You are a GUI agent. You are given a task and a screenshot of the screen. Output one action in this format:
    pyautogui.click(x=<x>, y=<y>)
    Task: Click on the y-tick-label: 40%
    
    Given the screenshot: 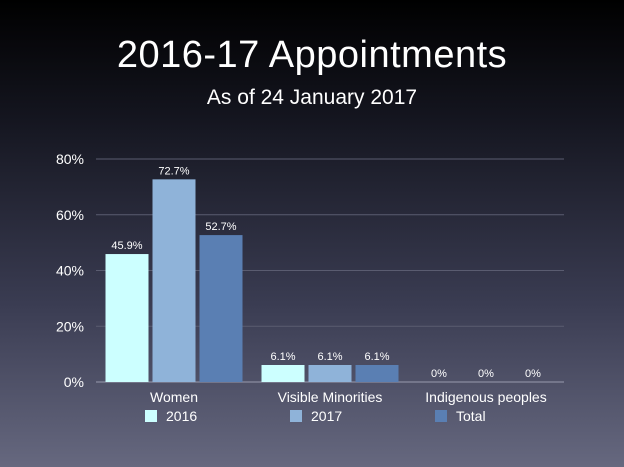 What is the action you would take?
    pyautogui.click(x=70, y=271)
    